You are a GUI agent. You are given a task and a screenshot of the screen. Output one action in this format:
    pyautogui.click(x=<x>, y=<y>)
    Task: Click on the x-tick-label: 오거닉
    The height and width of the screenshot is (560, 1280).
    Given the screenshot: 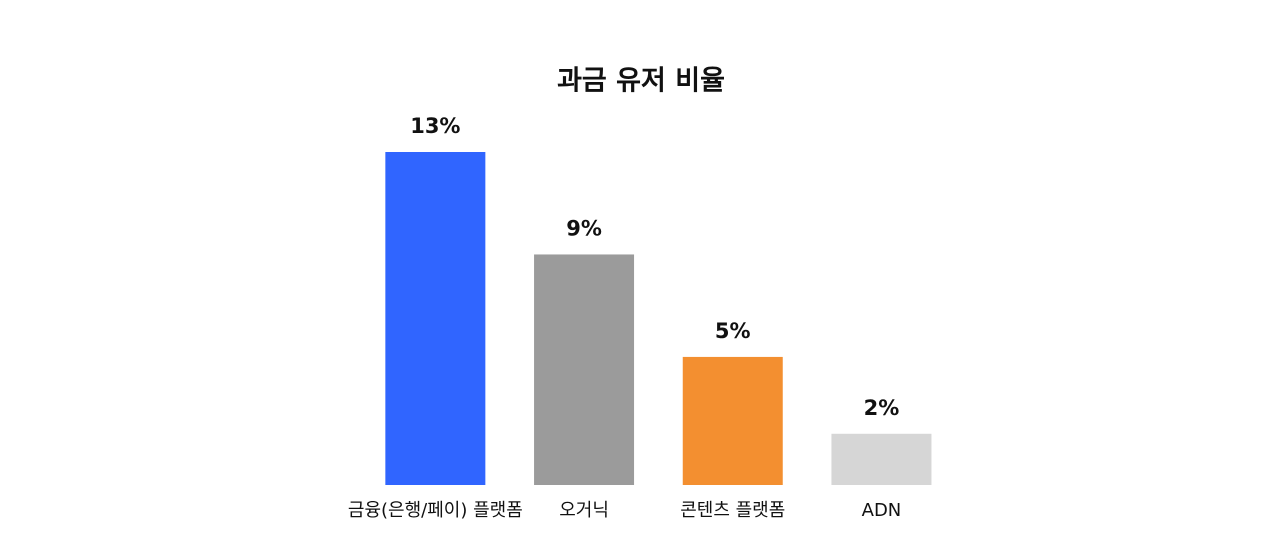 What is the action you would take?
    pyautogui.click(x=584, y=510)
    